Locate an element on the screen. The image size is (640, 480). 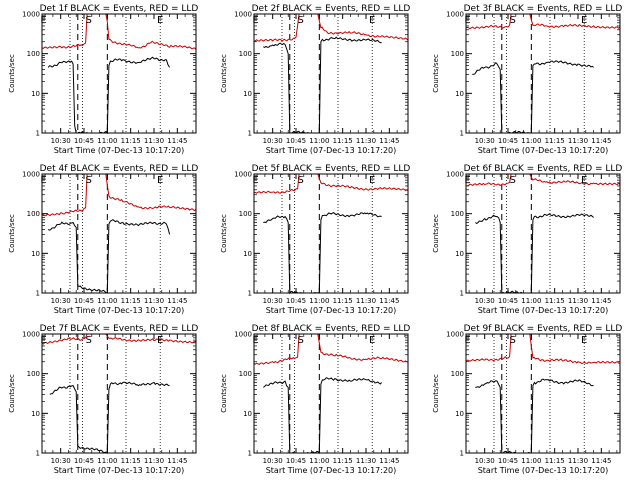
panel-title: Det 8f BLACK = Events, RED = LLD is located at coordinates (331, 329).